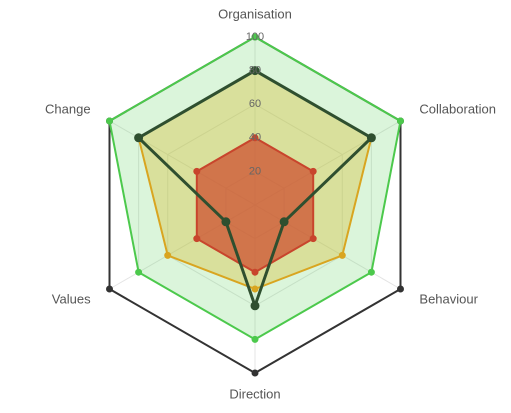 This screenshot has width=511, height=413. Describe the element at coordinates (255, 14) in the screenshot. I see `category-label: Organisation` at that location.